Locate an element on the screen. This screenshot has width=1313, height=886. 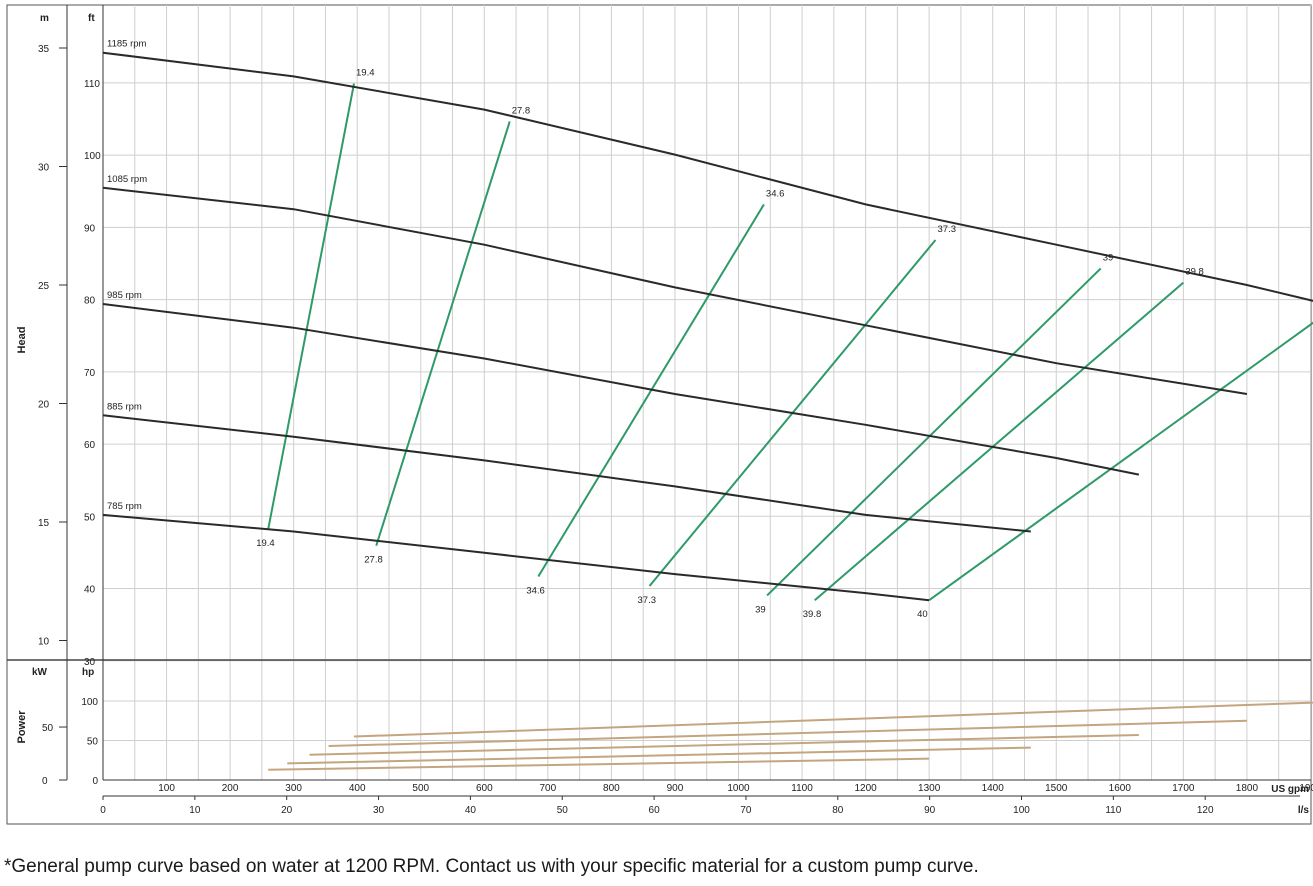
ls-tick-label: 0 is located at coordinates (103, 810).